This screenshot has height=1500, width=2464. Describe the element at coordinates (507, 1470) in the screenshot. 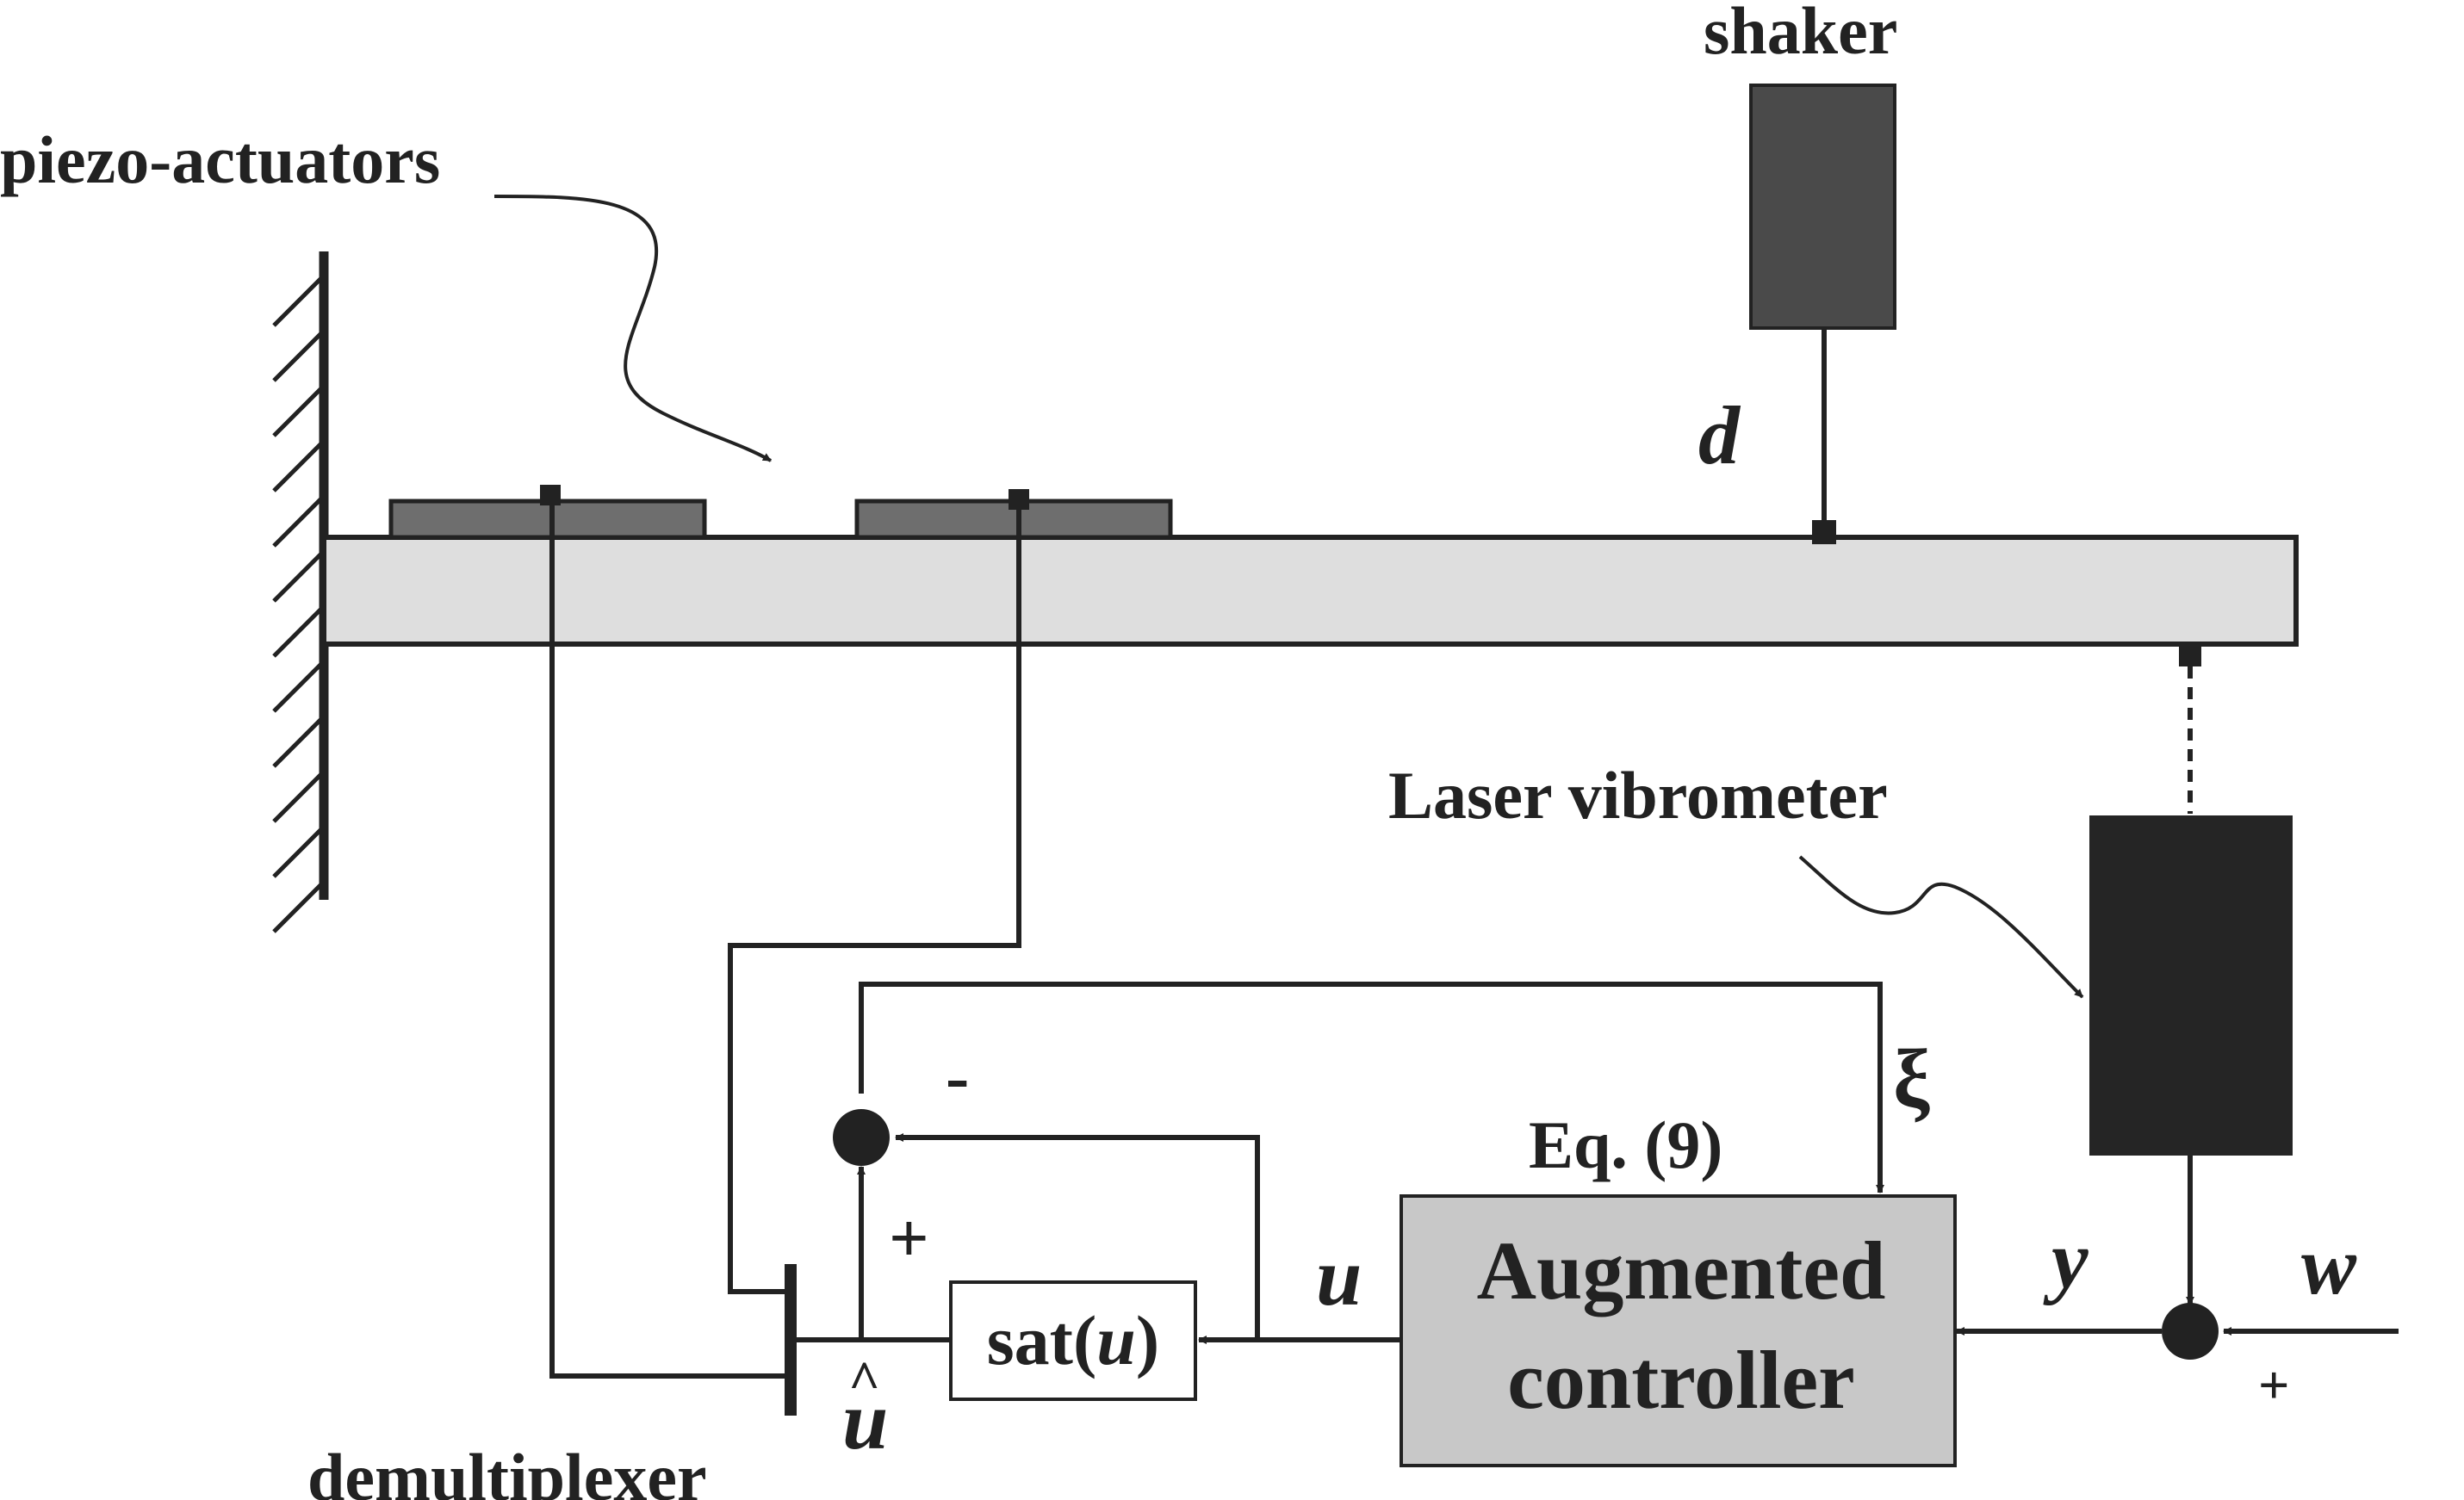

I see `demultiplexer-label: demultiplexer` at that location.